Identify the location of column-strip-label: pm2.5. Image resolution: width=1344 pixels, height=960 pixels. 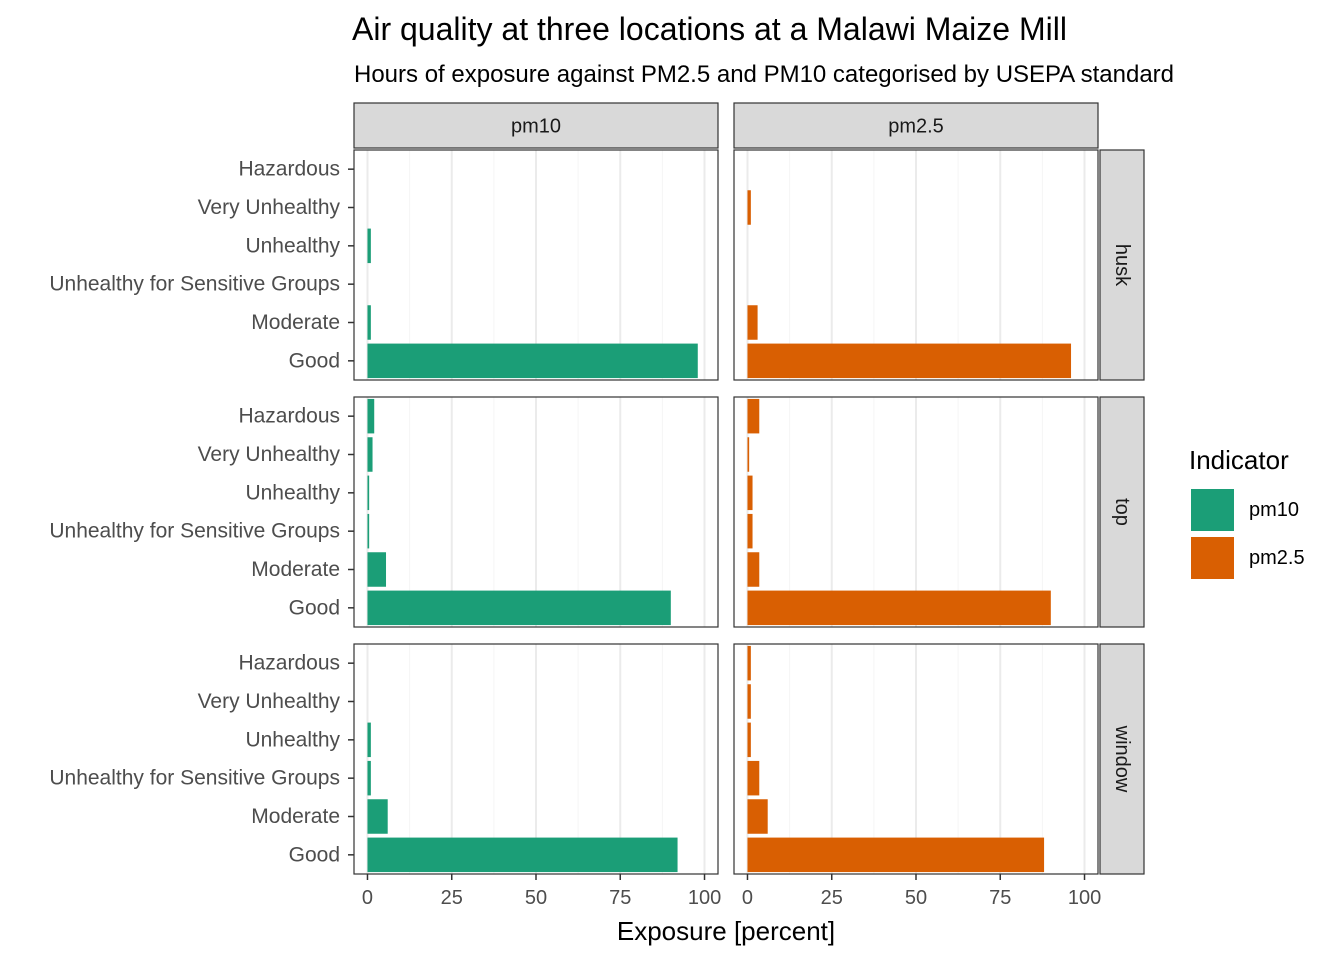
(916, 127).